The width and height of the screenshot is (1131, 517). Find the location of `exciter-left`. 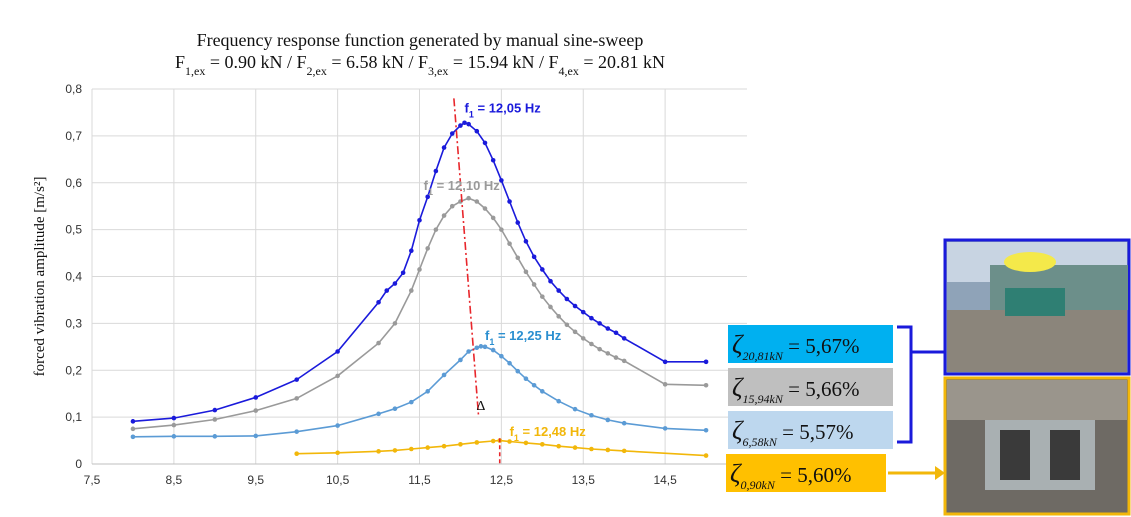

exciter-left is located at coordinates (1015, 455).